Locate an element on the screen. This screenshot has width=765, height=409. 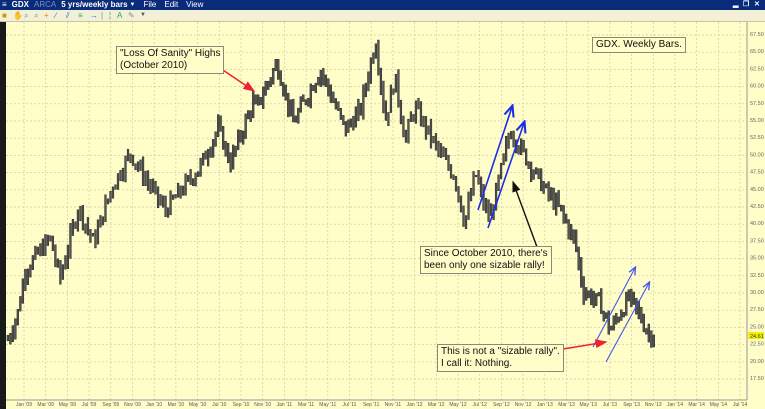
rally-black-arrow is located at coordinates (525, 214).